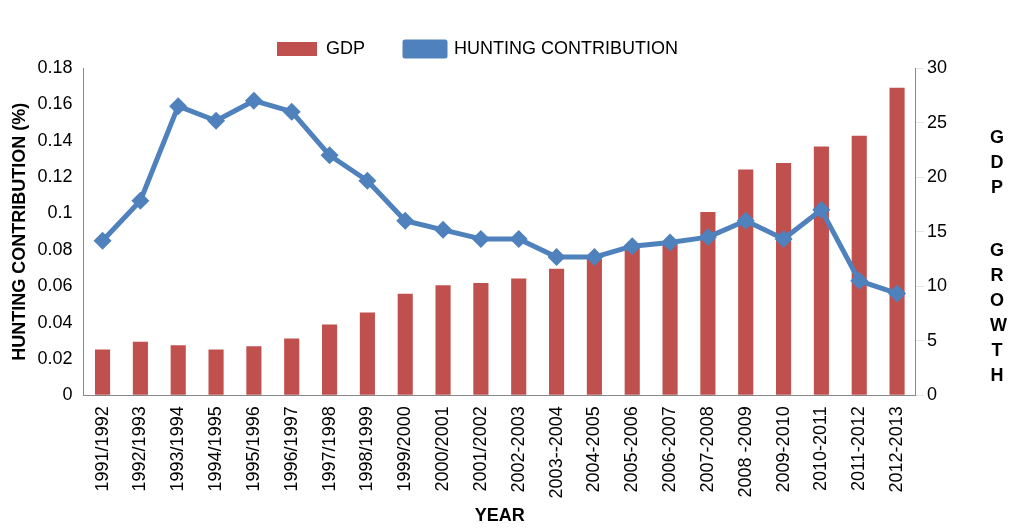 The width and height of the screenshot is (1014, 531). I want to click on y-tick-label: 0.02, so click(55, 357).